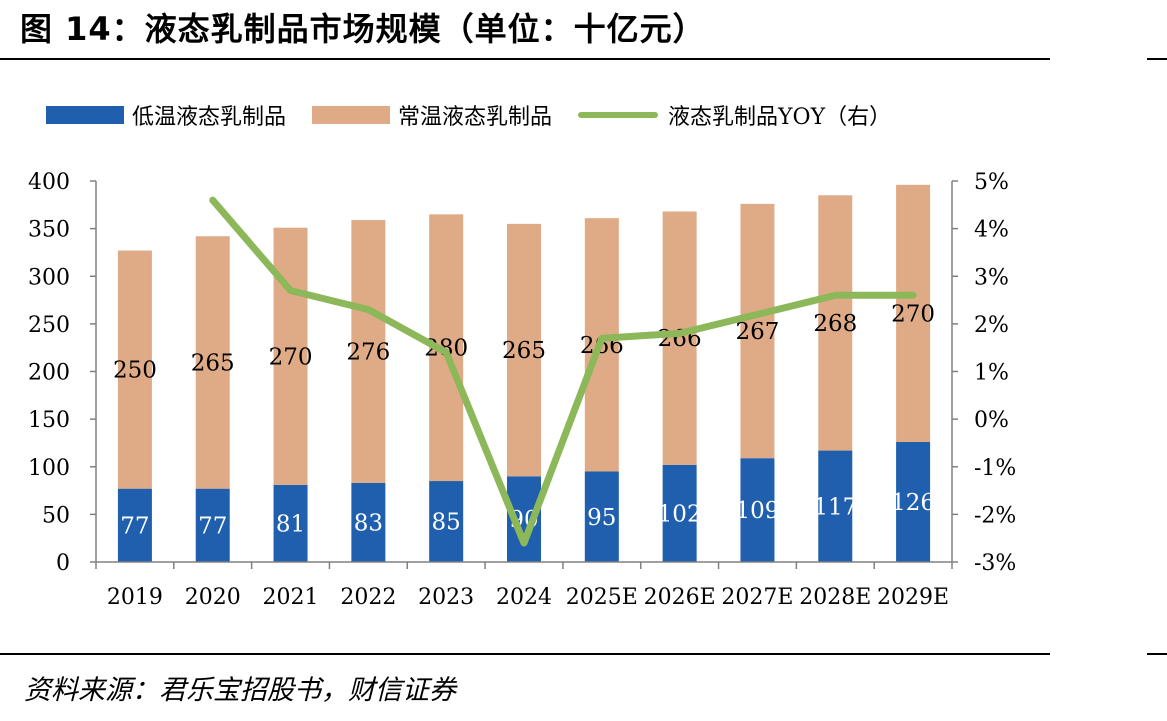 This screenshot has width=1167, height=721. I want to click on data-label-low-temp-2021: 81, so click(290, 524).